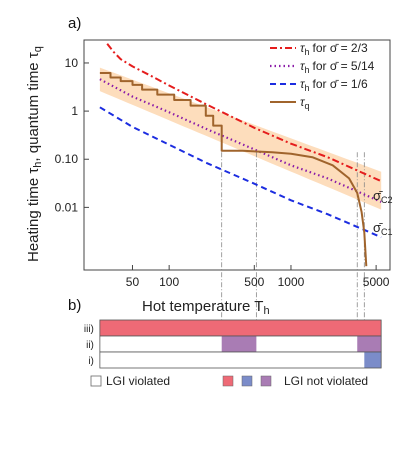 The width and height of the screenshot is (407, 450). What do you see at coordinates (34, 154) in the screenshot?
I see `y-axis-label: Heating time τh, quantum time τq` at bounding box center [34, 154].